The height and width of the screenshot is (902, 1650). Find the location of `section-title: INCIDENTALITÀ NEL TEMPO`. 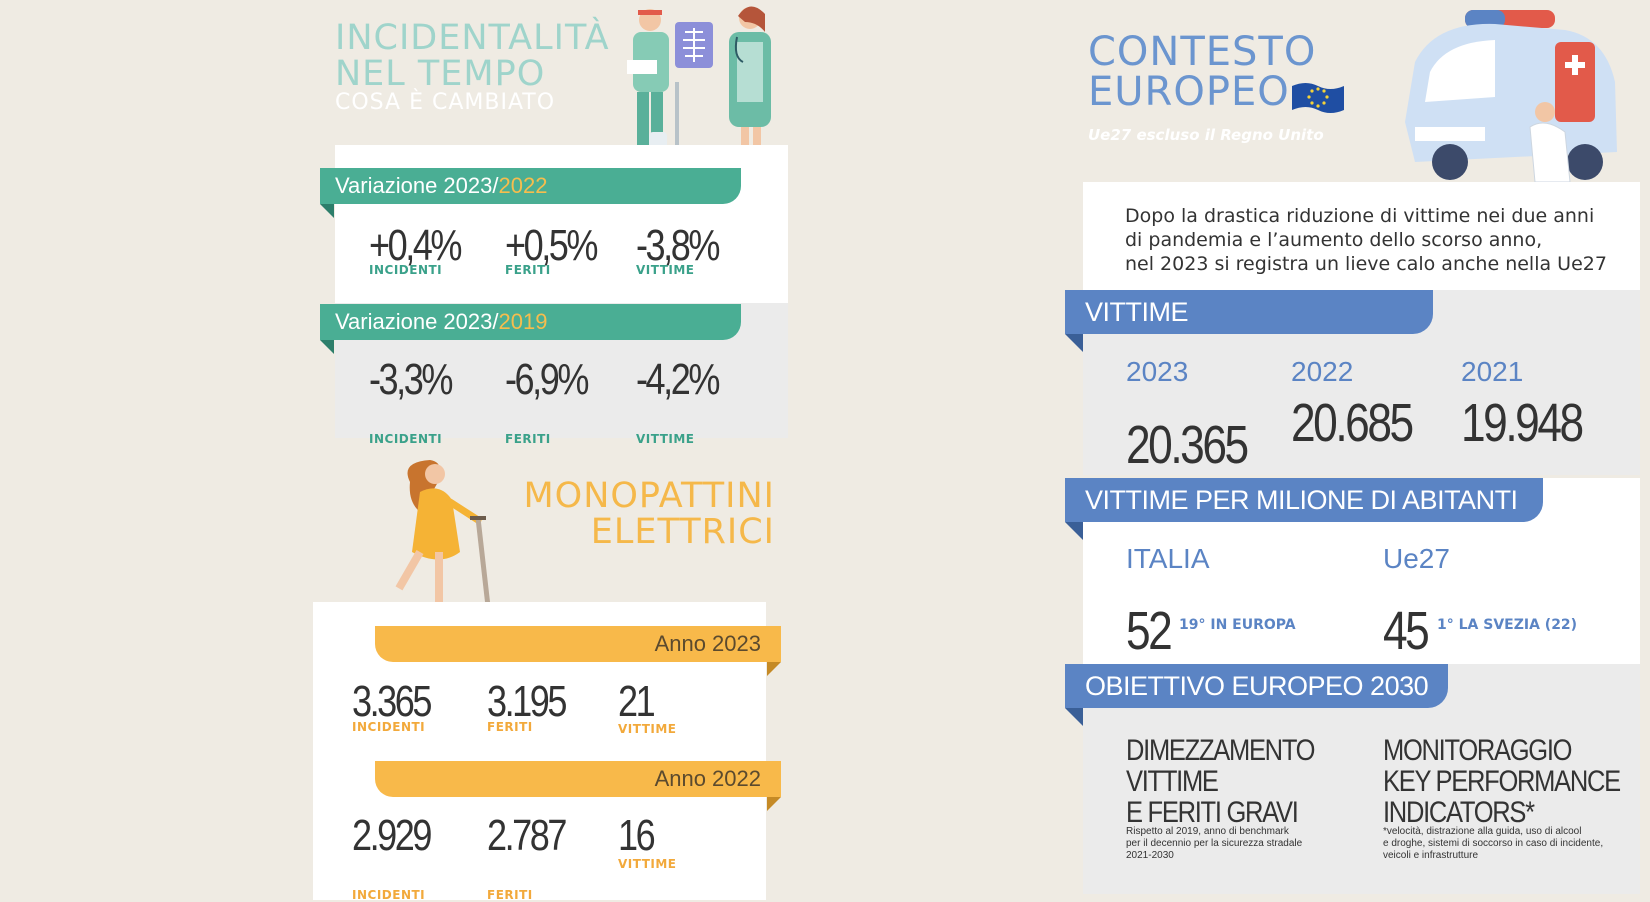

section-title: INCIDENTALITÀ NEL TEMPO is located at coordinates (472, 56).